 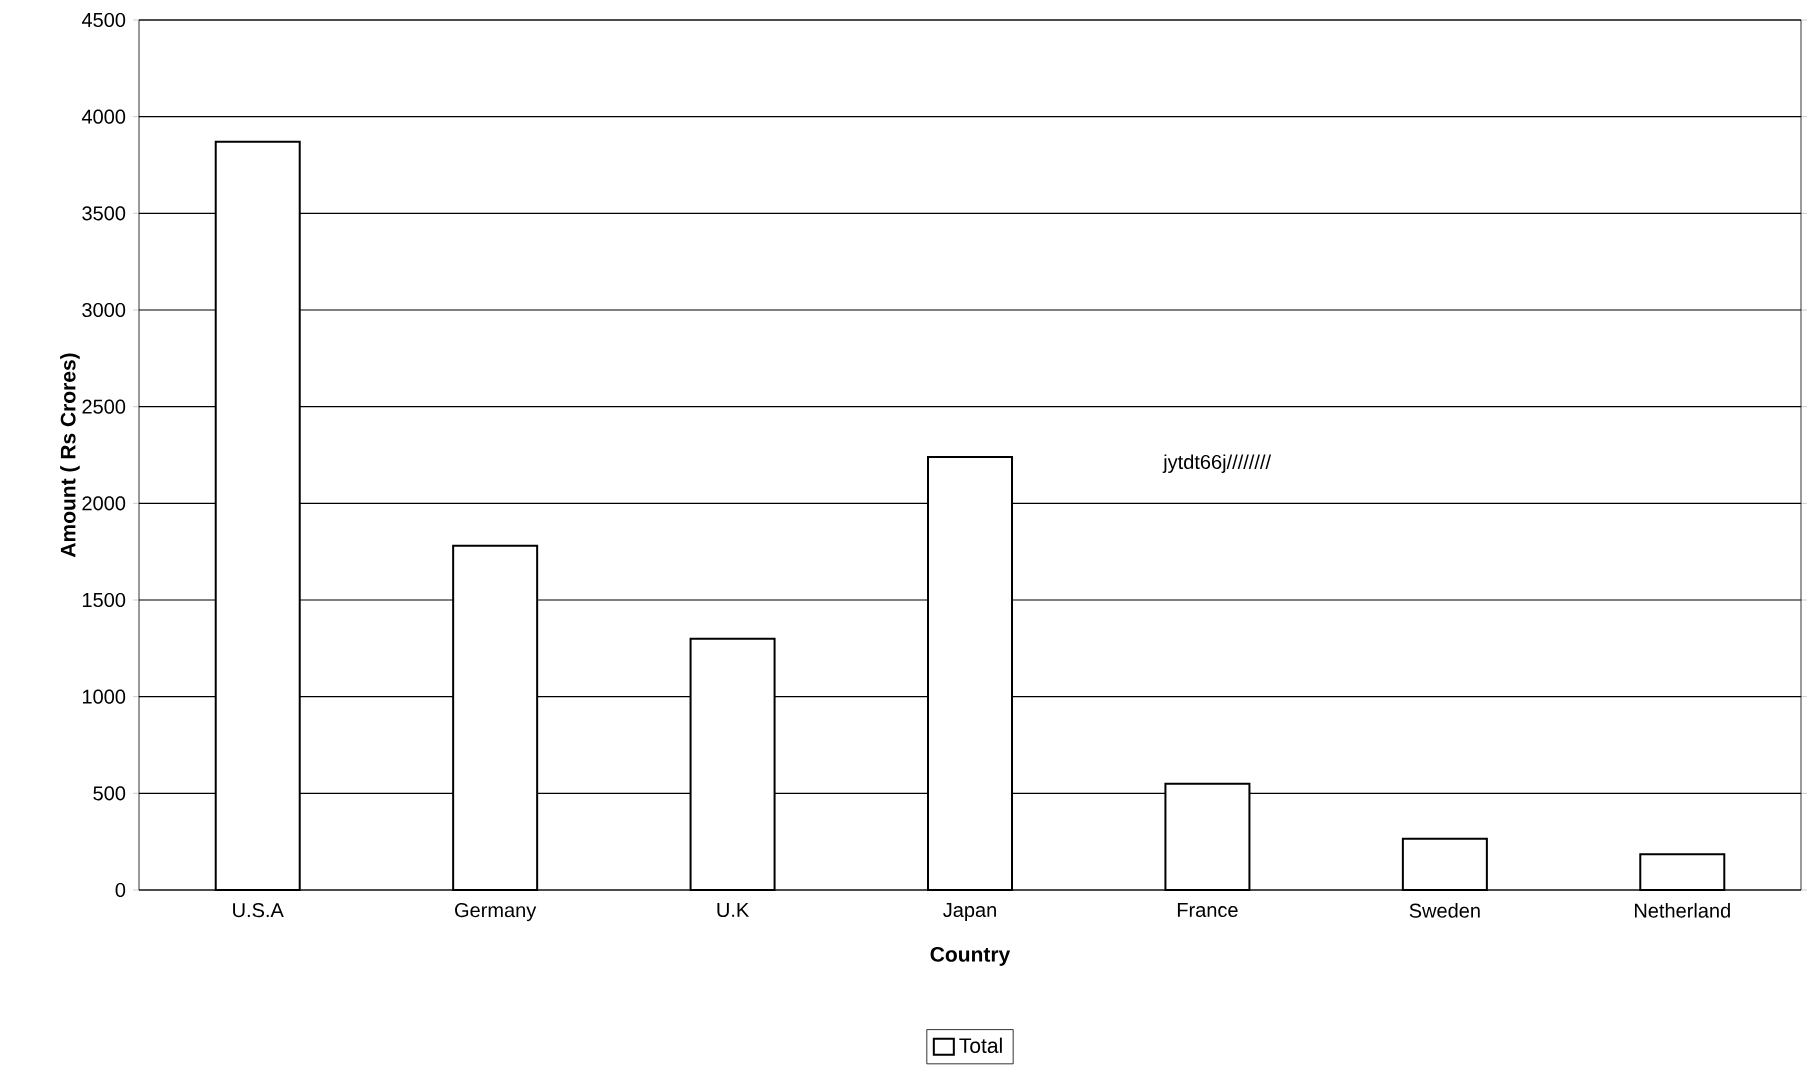 I want to click on y-tick-label: 4500, so click(x=103, y=20).